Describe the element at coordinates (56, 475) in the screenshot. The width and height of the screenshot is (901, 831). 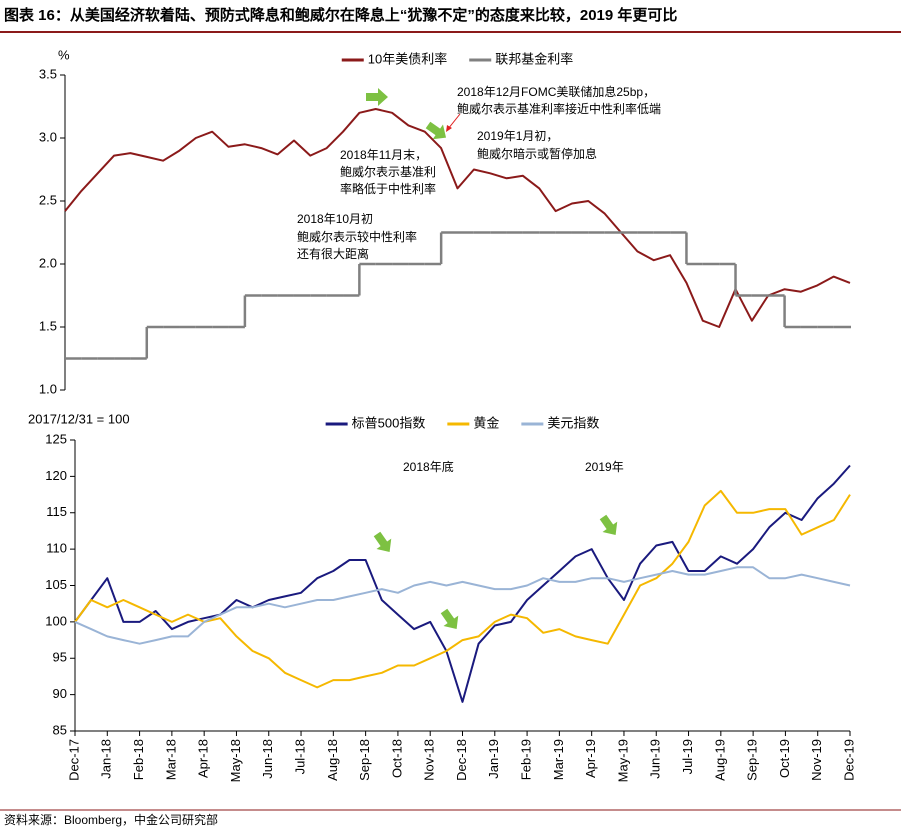
I see `y-tick-label: 120` at that location.